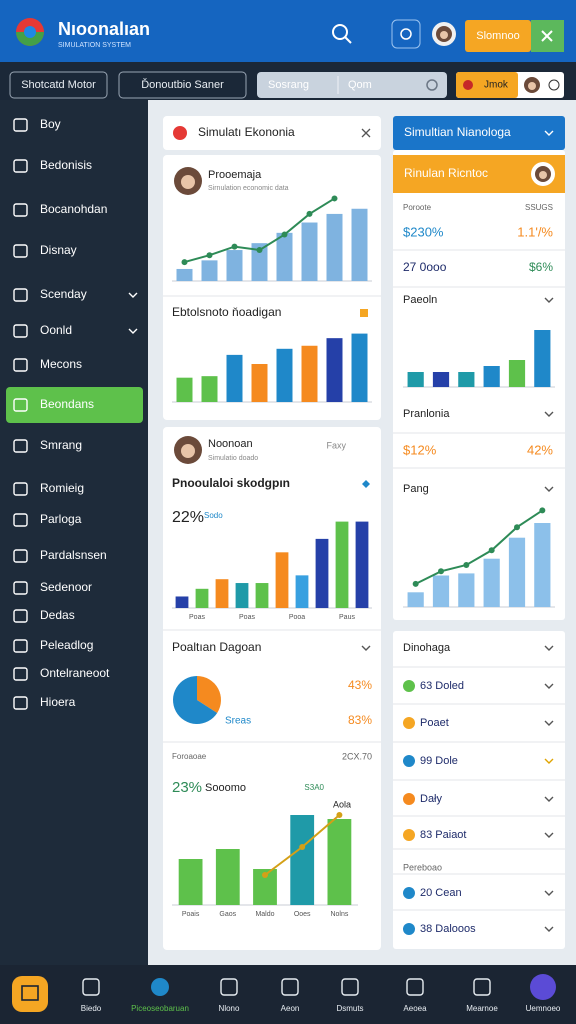 The width and height of the screenshot is (576, 1024). Describe the element at coordinates (73, 555) in the screenshot. I see `sidebar-item: Pardalsnsen` at that location.